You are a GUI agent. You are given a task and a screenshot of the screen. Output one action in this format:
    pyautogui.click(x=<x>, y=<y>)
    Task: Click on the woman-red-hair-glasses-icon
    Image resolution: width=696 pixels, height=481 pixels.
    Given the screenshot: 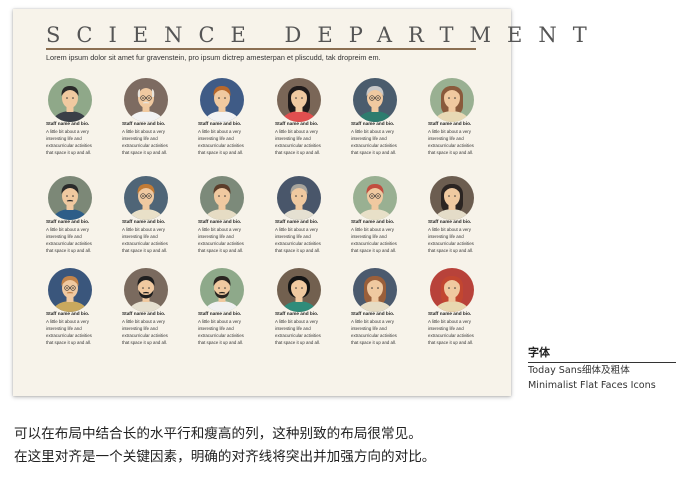 What is the action you would take?
    pyautogui.click(x=375, y=198)
    